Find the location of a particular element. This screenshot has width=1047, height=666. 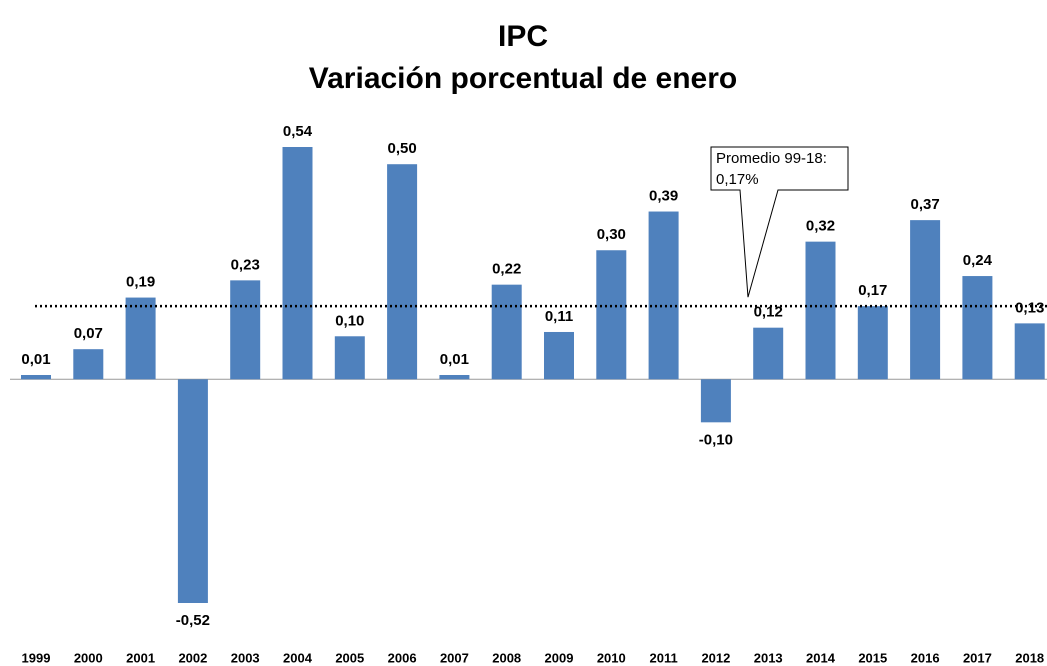

x-tick-label: 2012 is located at coordinates (715, 657).